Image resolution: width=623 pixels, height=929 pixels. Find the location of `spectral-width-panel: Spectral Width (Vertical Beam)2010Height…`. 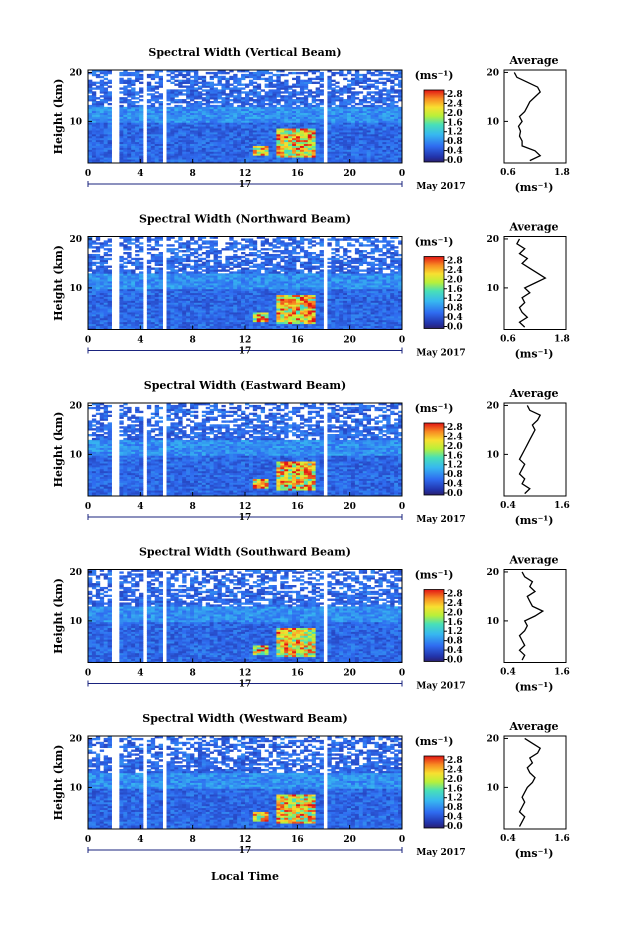

spectral-width-panel: Spectral Width (Vertical Beam)2010Height… is located at coordinates (311, 120).